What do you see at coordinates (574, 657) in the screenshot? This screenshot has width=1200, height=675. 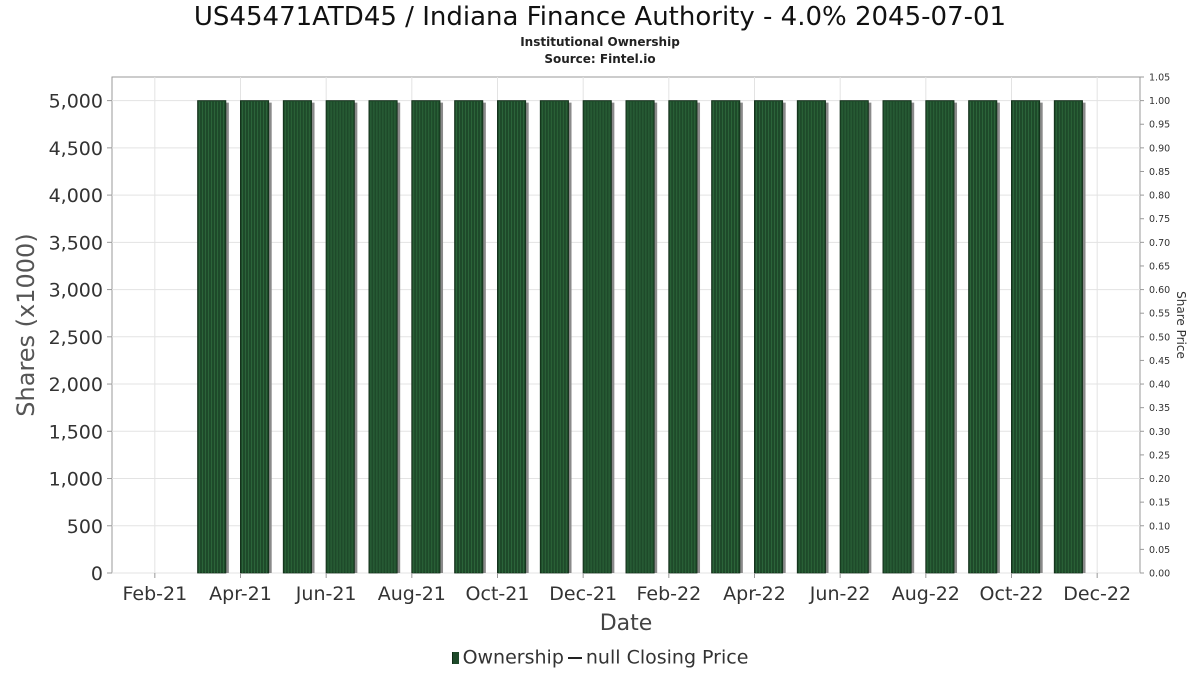 I see `price-legend-swatch` at bounding box center [574, 657].